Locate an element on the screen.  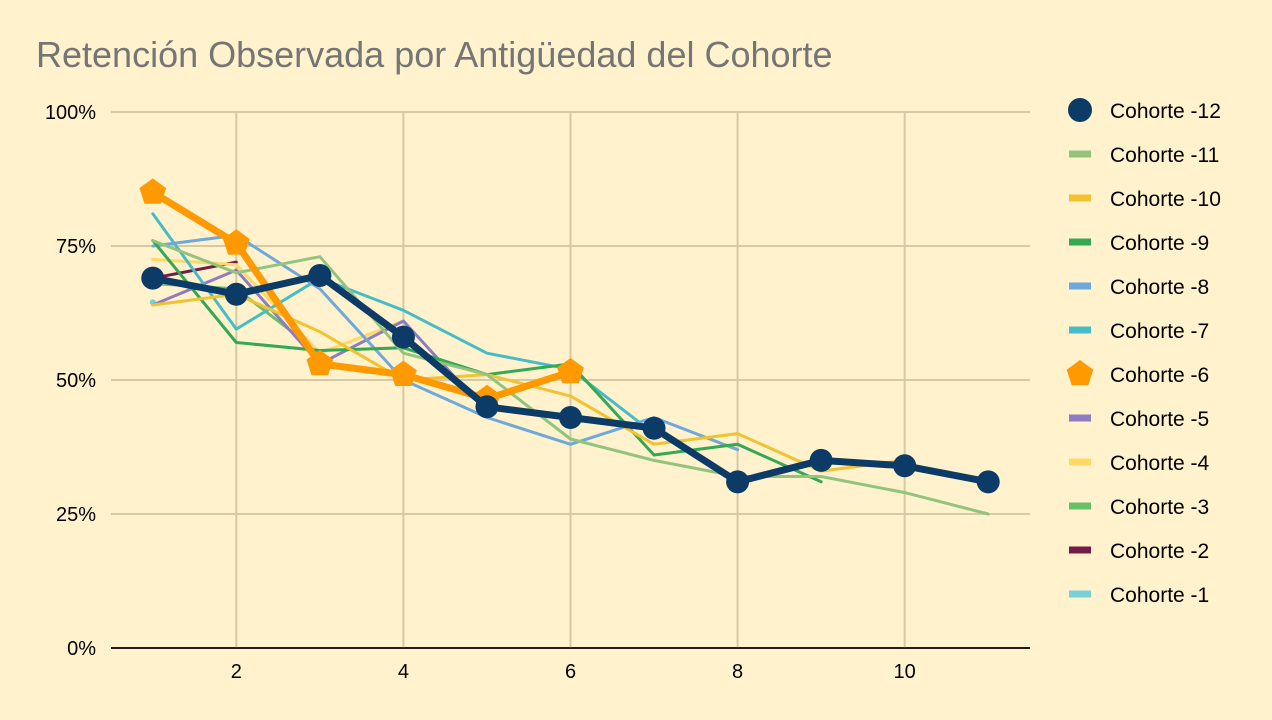
legend-label: Cohorte -2 is located at coordinates (1159, 551).